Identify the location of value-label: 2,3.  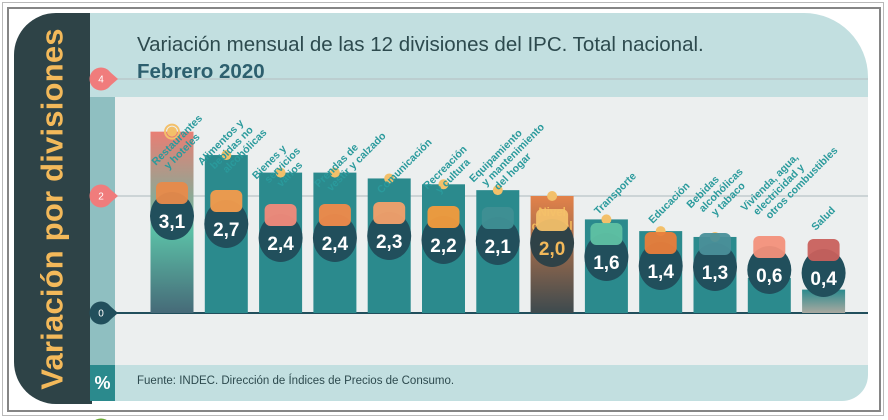
(389, 242).